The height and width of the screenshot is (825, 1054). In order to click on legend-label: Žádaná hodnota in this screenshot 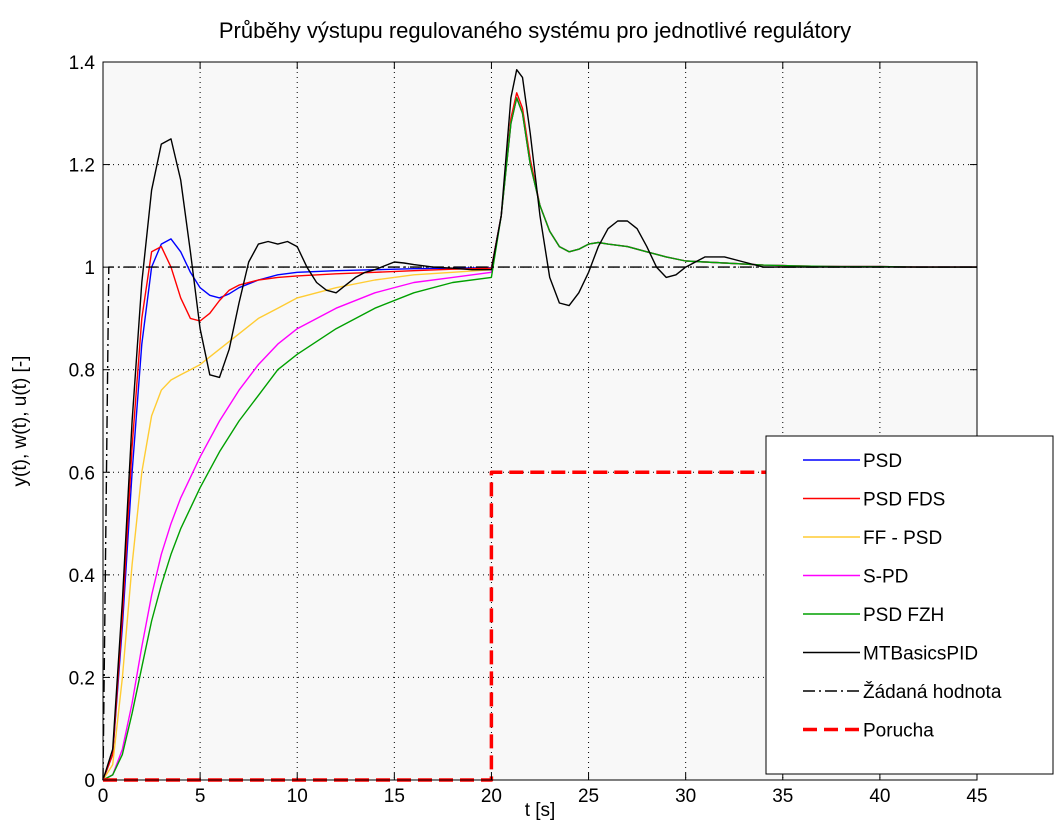, I will do `click(932, 692)`.